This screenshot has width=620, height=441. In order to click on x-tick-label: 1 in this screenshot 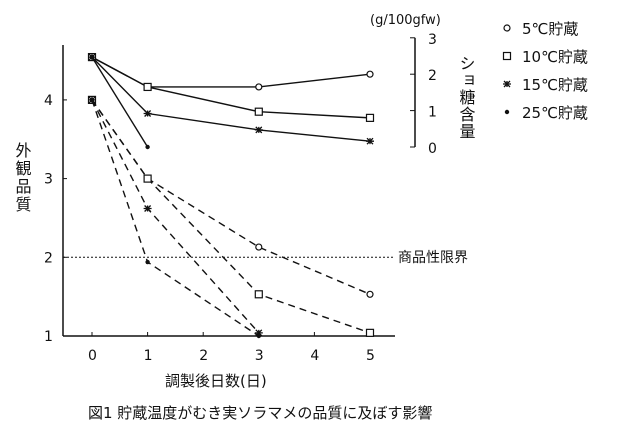, I will do `click(148, 356)`.